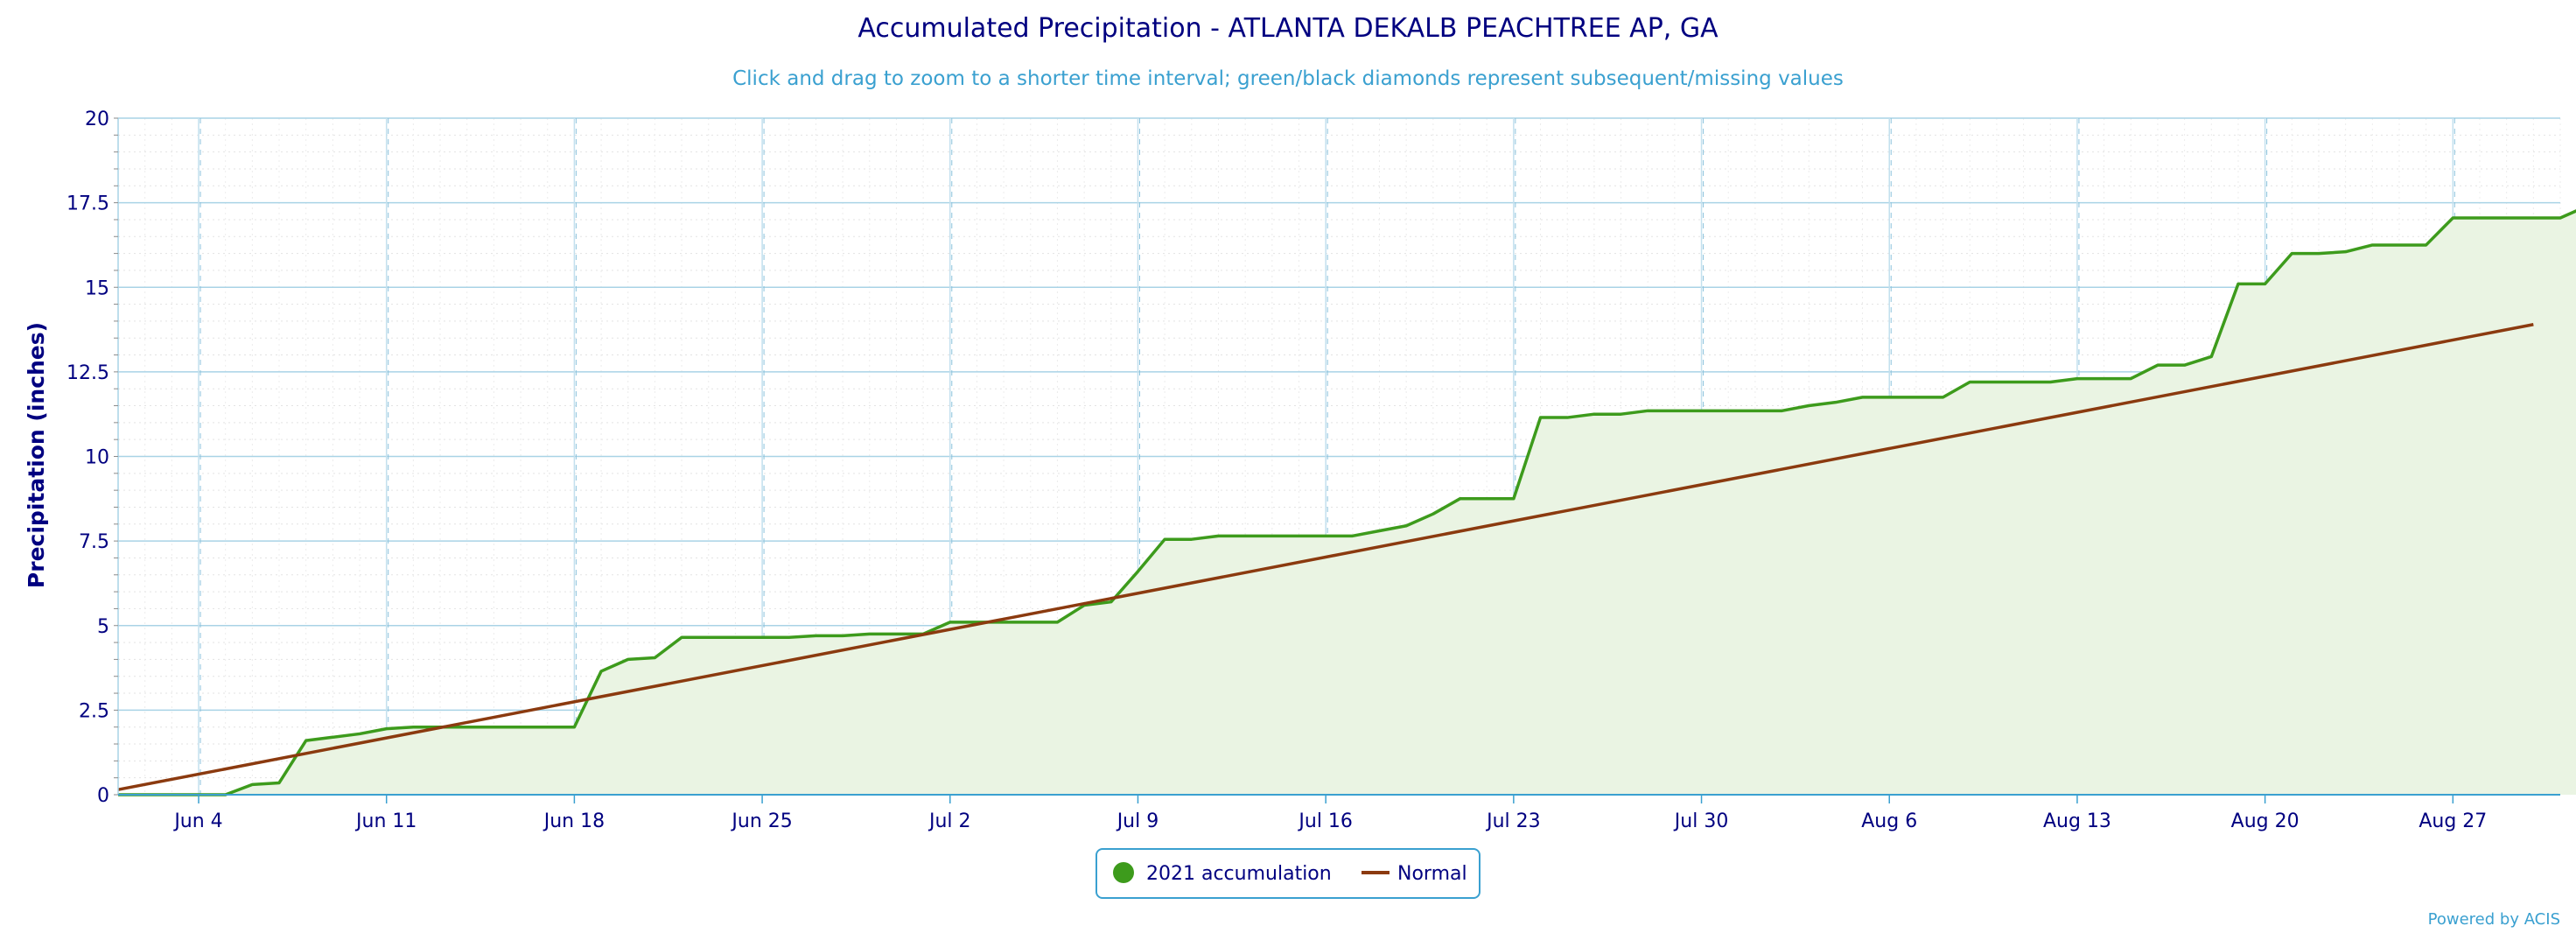  What do you see at coordinates (1137, 821) in the screenshot?
I see `x-tick-label: Jul 9` at bounding box center [1137, 821].